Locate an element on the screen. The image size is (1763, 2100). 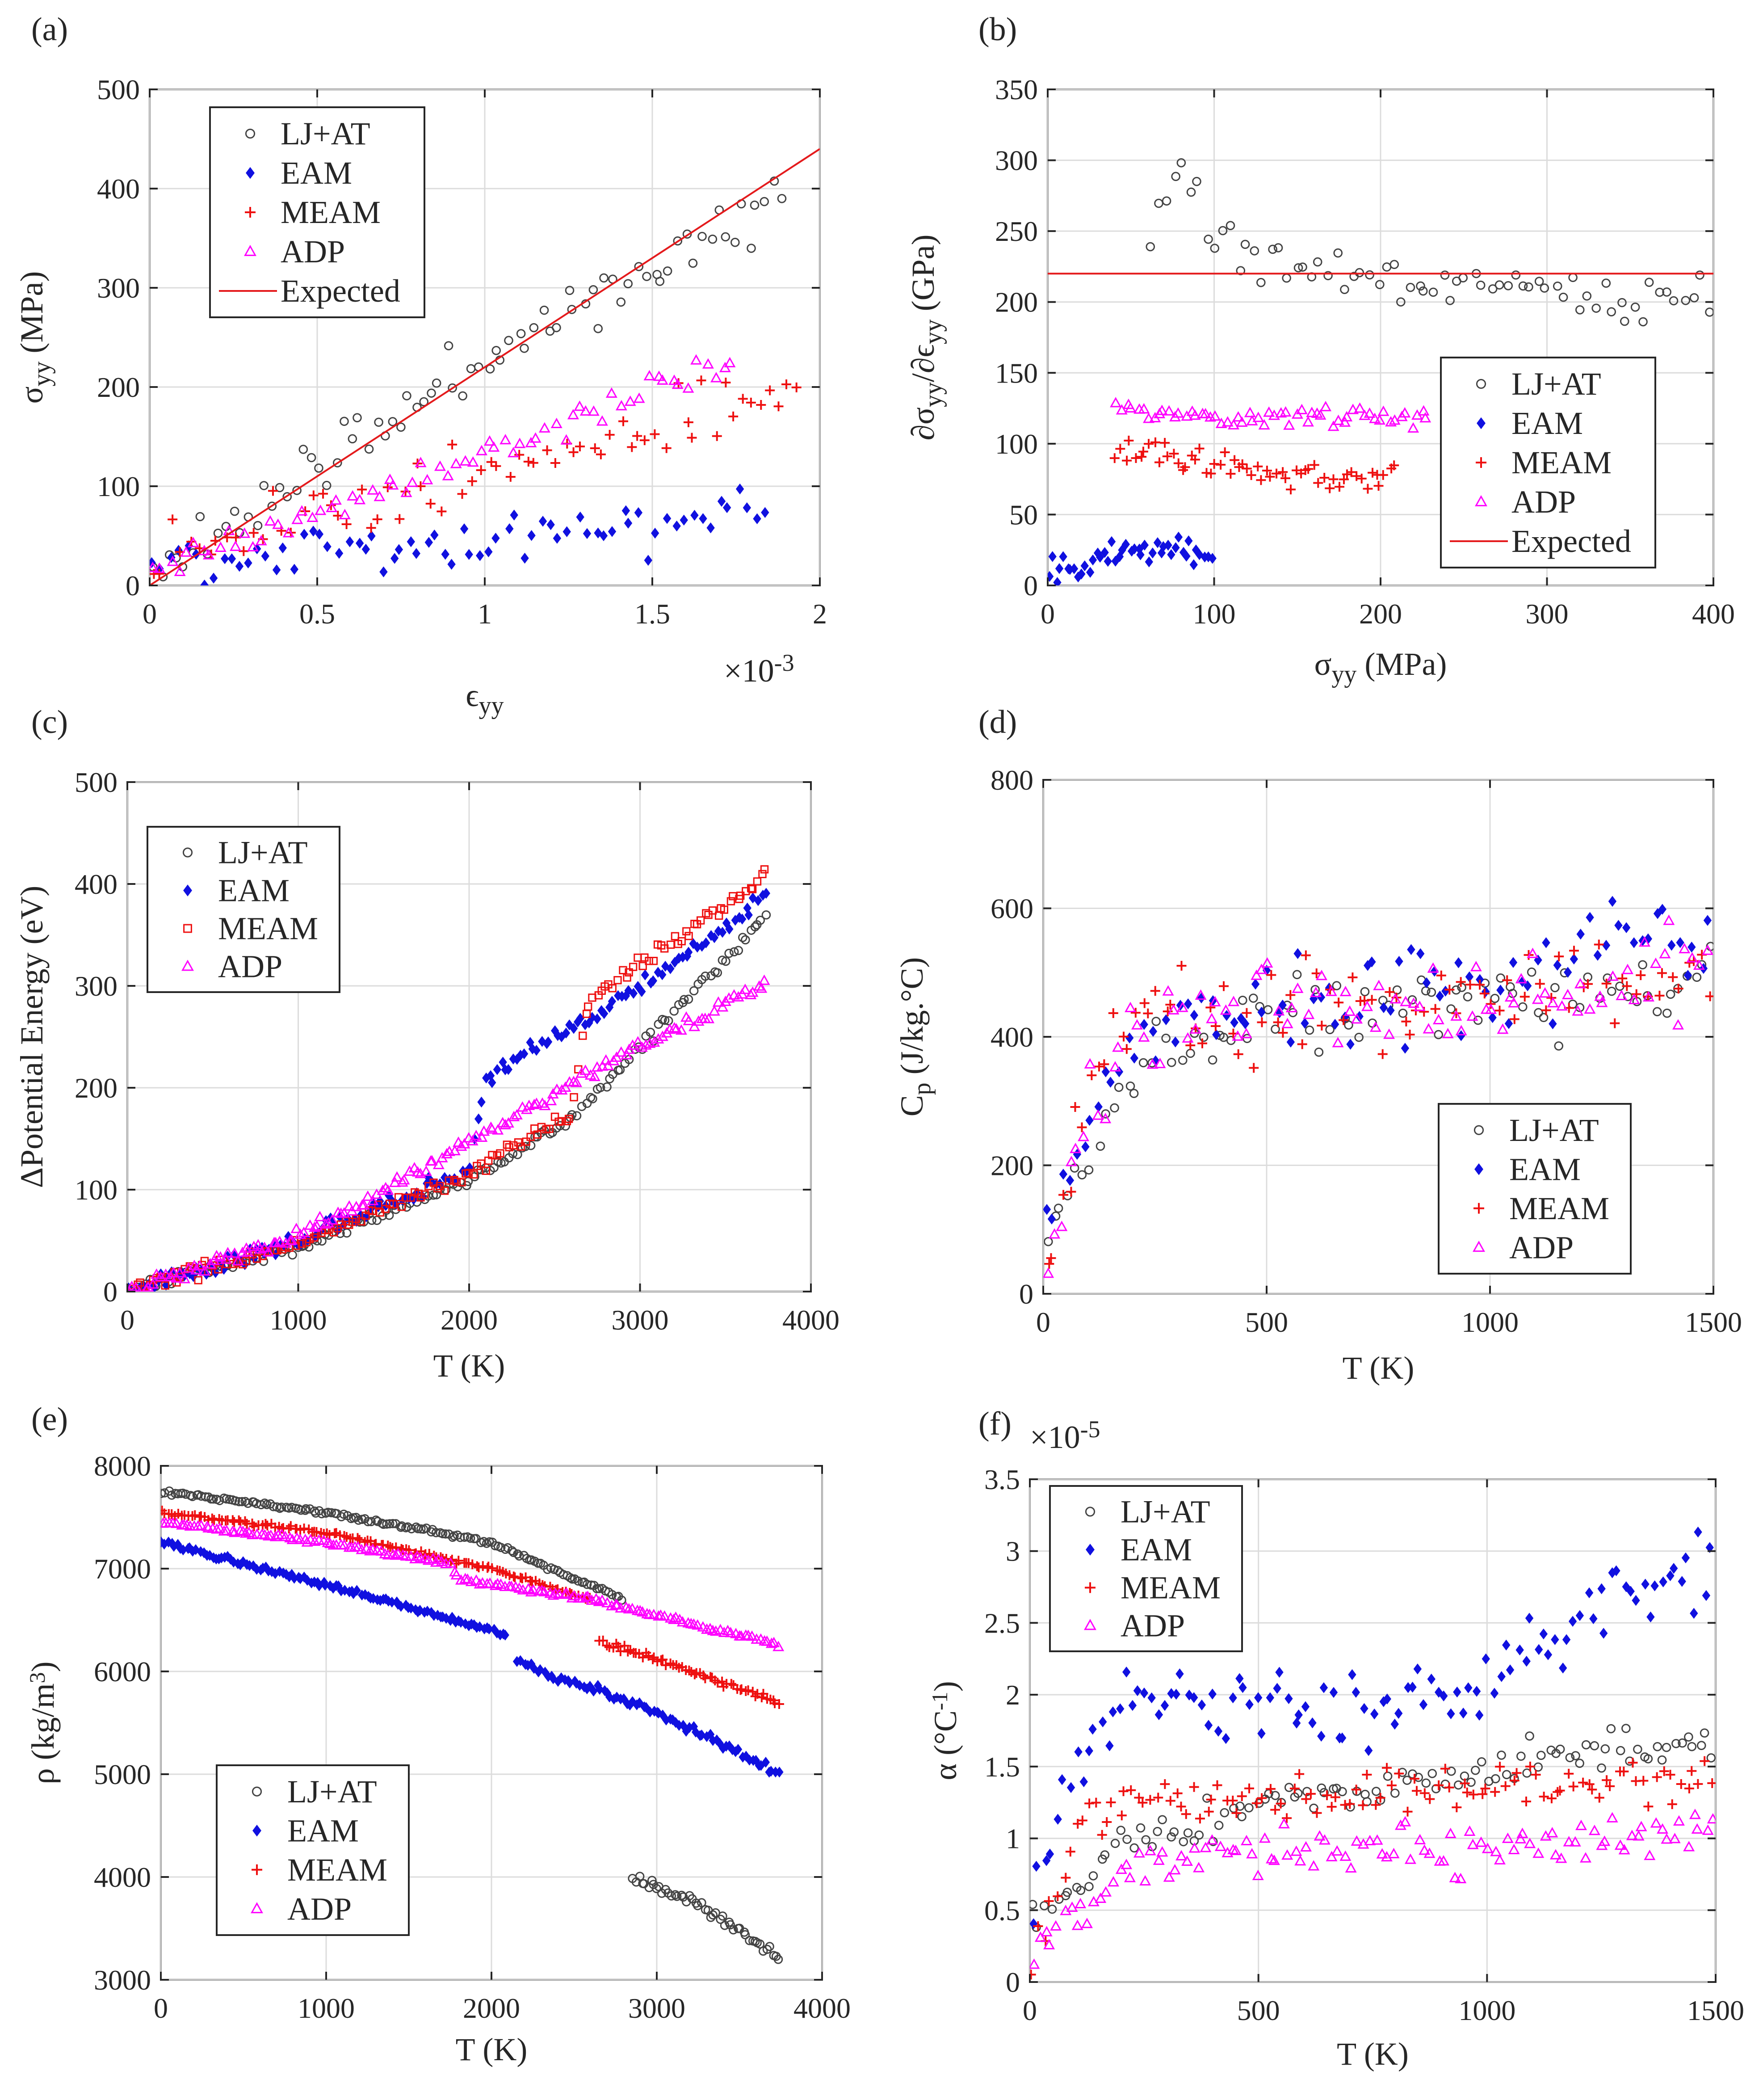
y-axis-label: Cp (J/kg.°C) is located at coordinates (915, 1037).